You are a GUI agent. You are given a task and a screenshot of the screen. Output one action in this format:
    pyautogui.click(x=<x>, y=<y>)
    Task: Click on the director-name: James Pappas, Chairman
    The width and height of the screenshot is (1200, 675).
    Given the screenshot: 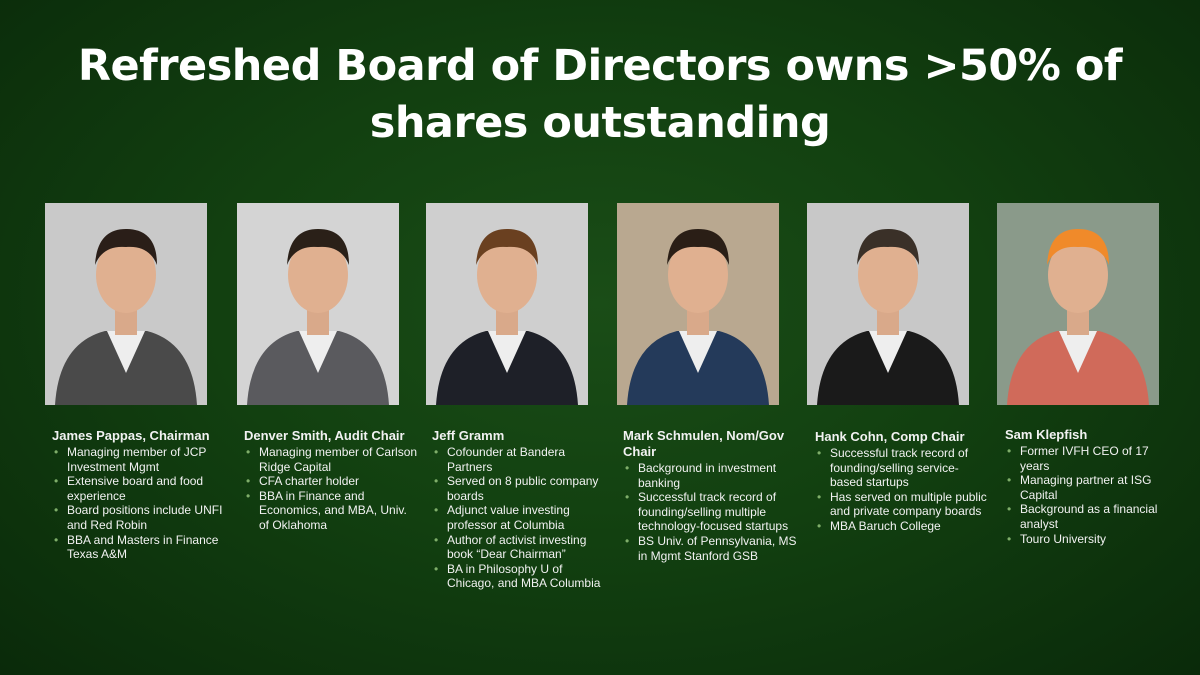 What is the action you would take?
    pyautogui.click(x=131, y=435)
    